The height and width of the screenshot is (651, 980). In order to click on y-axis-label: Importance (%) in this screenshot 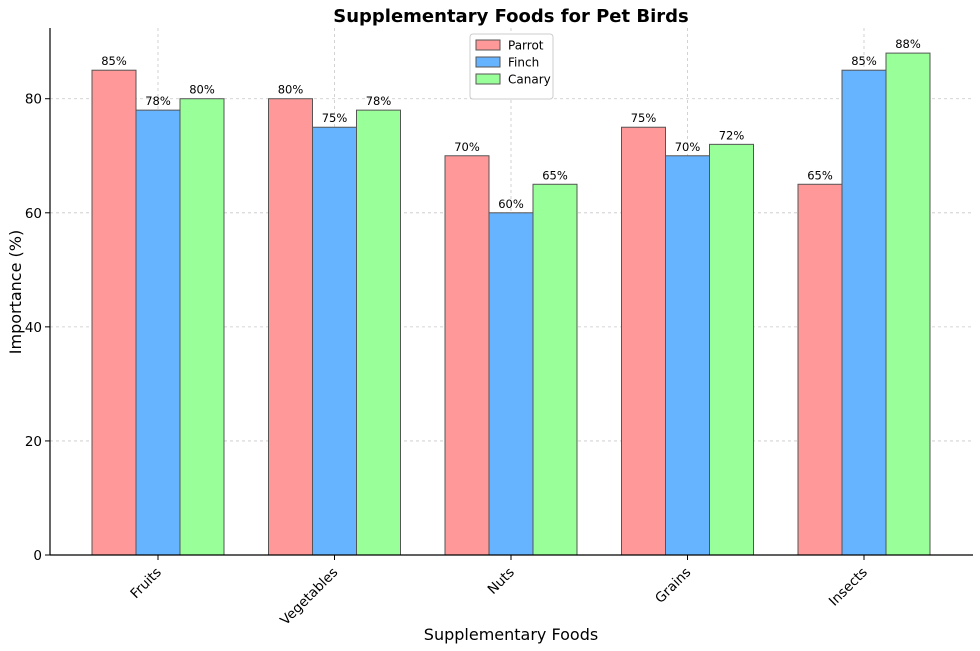, I will do `click(15, 292)`.